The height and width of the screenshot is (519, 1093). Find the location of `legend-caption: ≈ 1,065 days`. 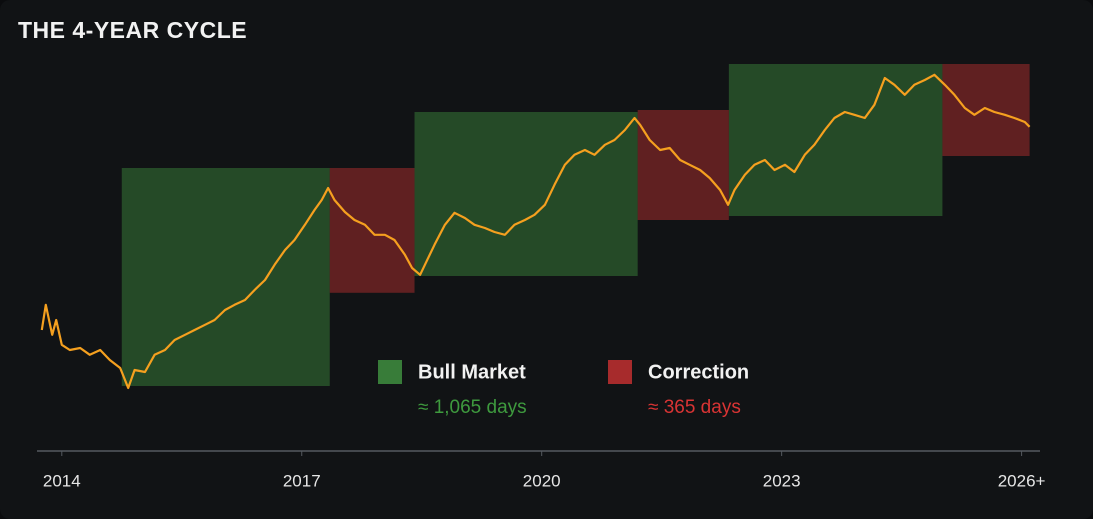

legend-caption: ≈ 1,065 days is located at coordinates (472, 407).